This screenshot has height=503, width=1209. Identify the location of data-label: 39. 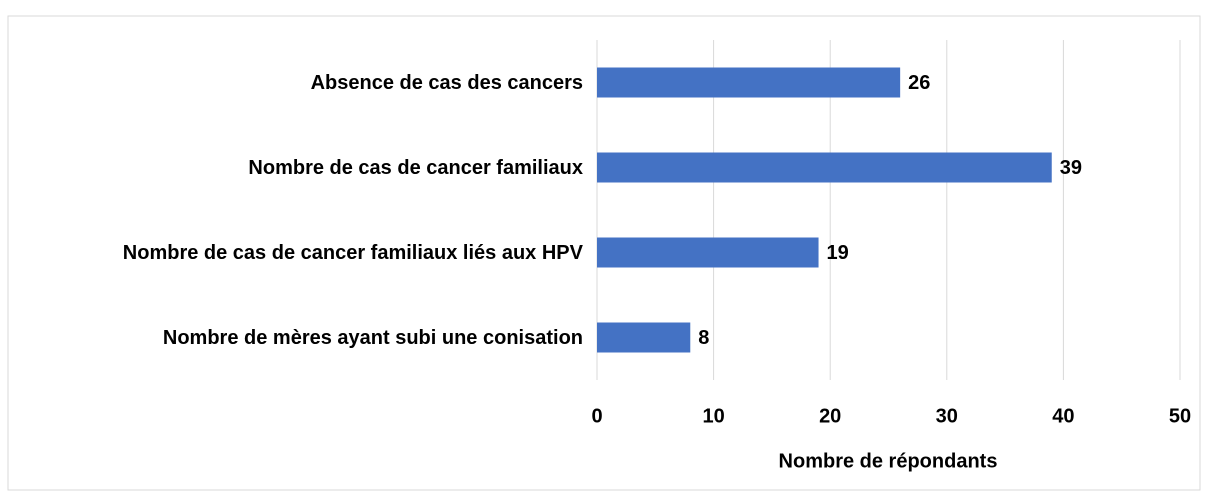
(1071, 168).